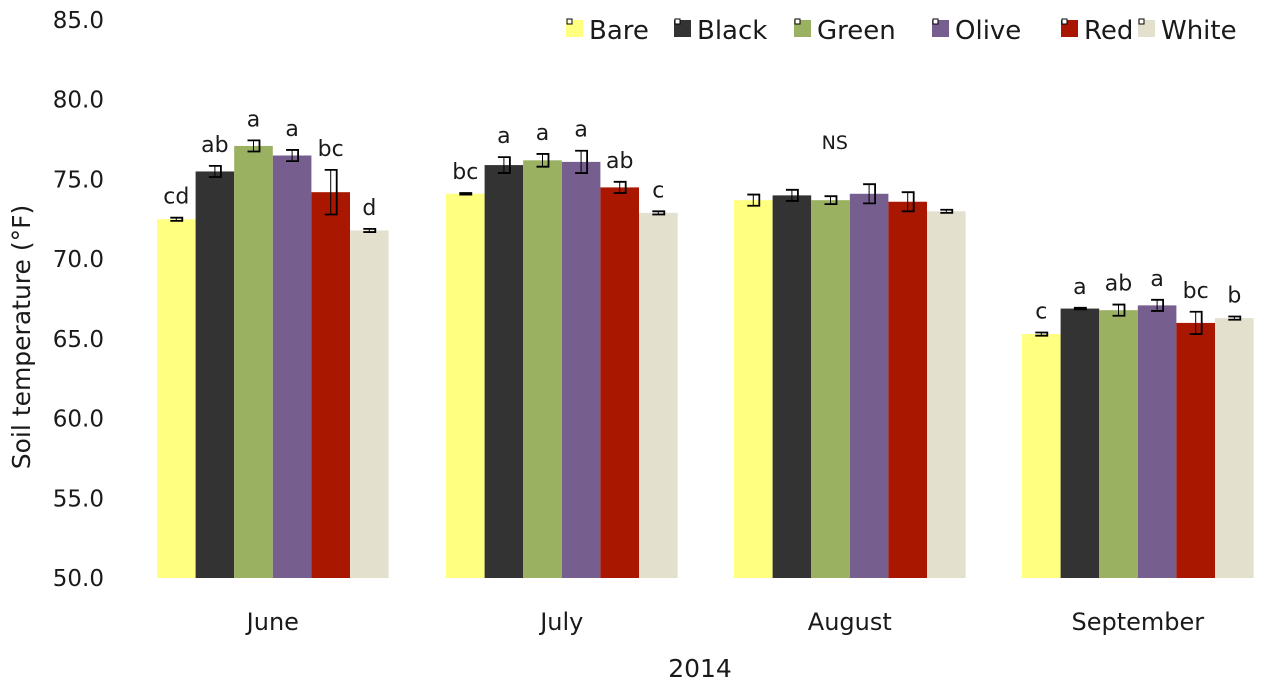  I want to click on legend: Bare Black Green Olive Red White, so click(901, 31).